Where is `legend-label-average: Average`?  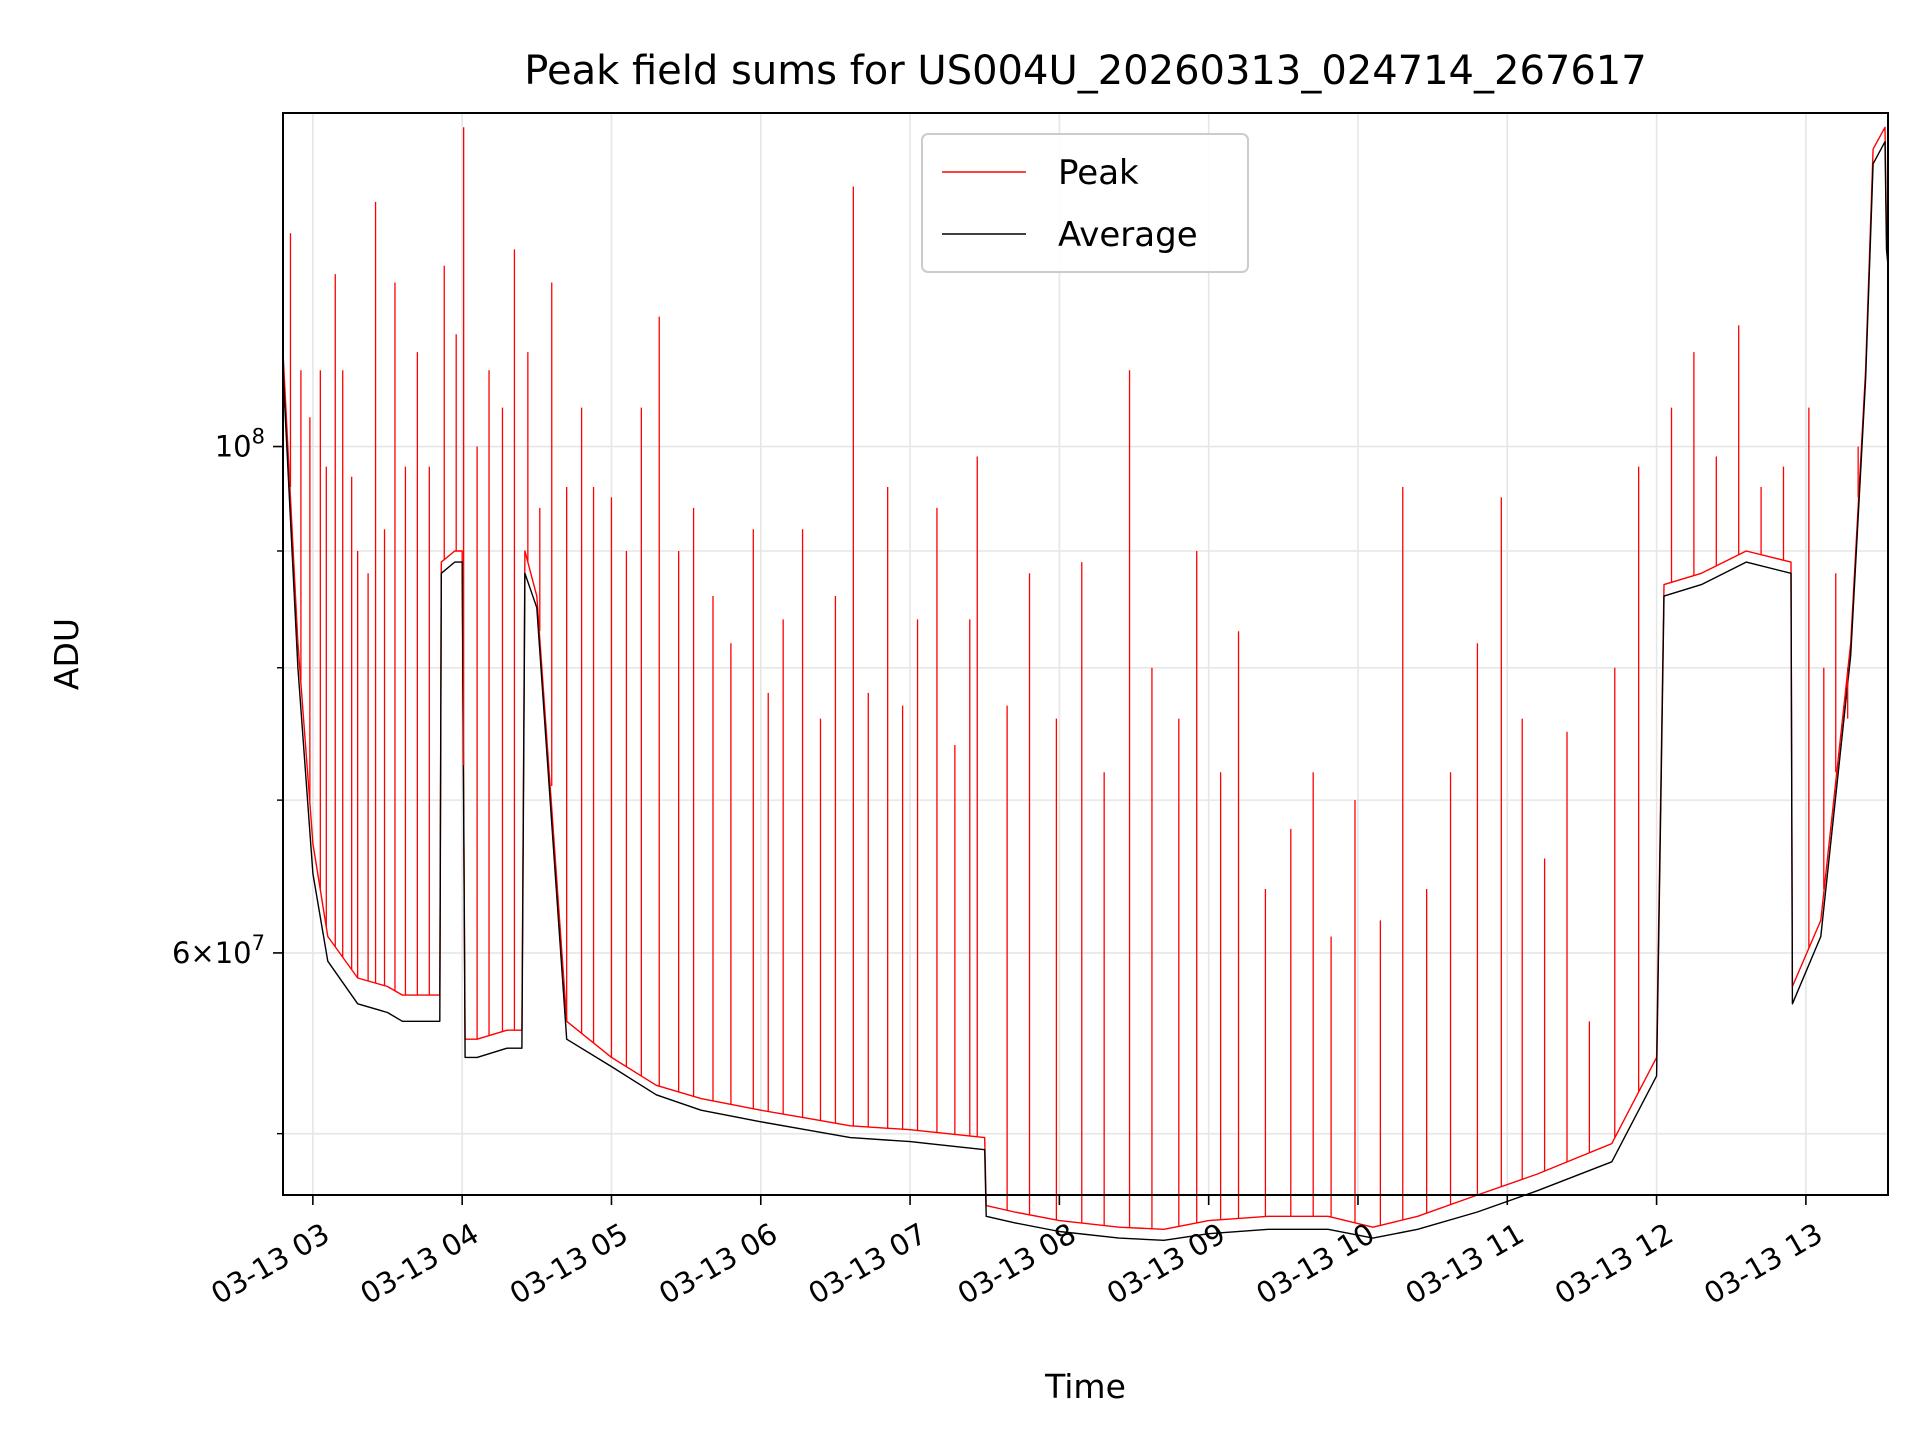
legend-label-average: Average is located at coordinates (1128, 235).